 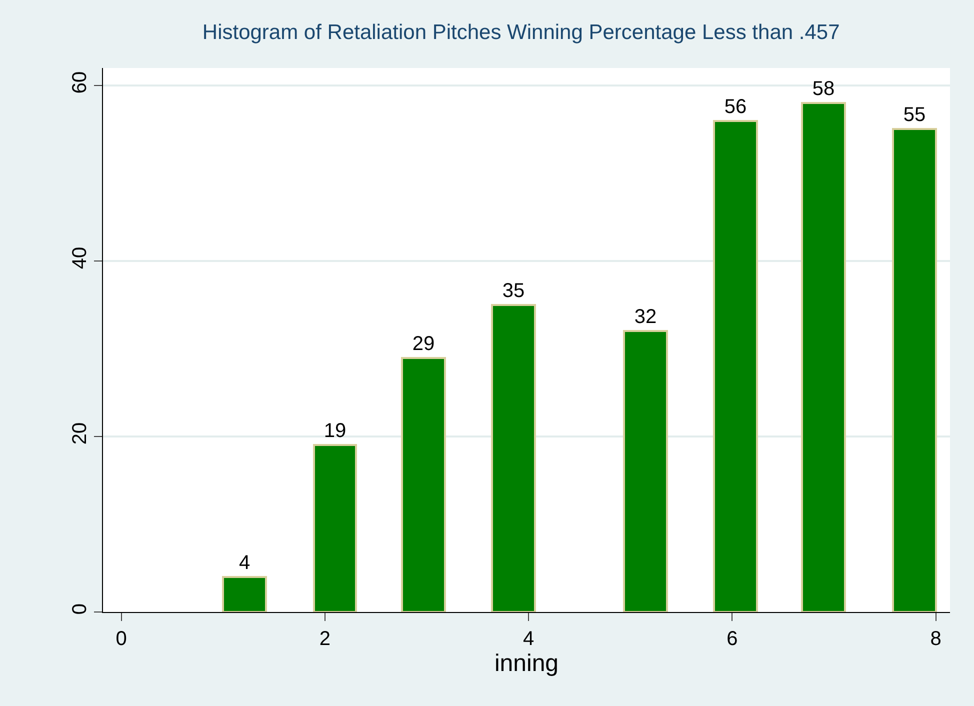 What do you see at coordinates (80, 609) in the screenshot?
I see `y-tick-label: 0` at bounding box center [80, 609].